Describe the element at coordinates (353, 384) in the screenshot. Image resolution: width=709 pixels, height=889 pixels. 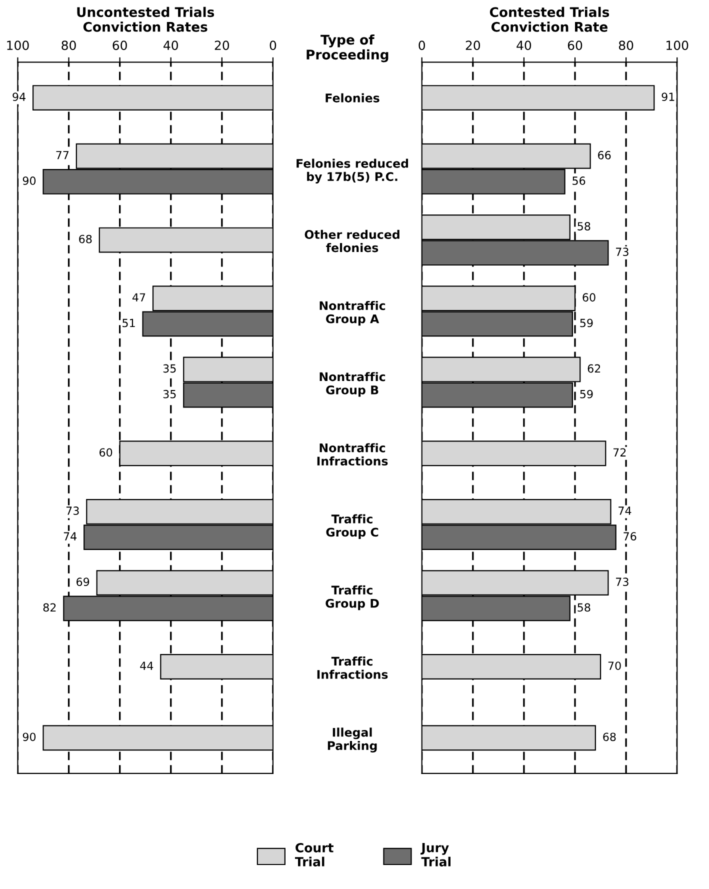
I see `y-tick-label: Nontraffic Group B` at that location.